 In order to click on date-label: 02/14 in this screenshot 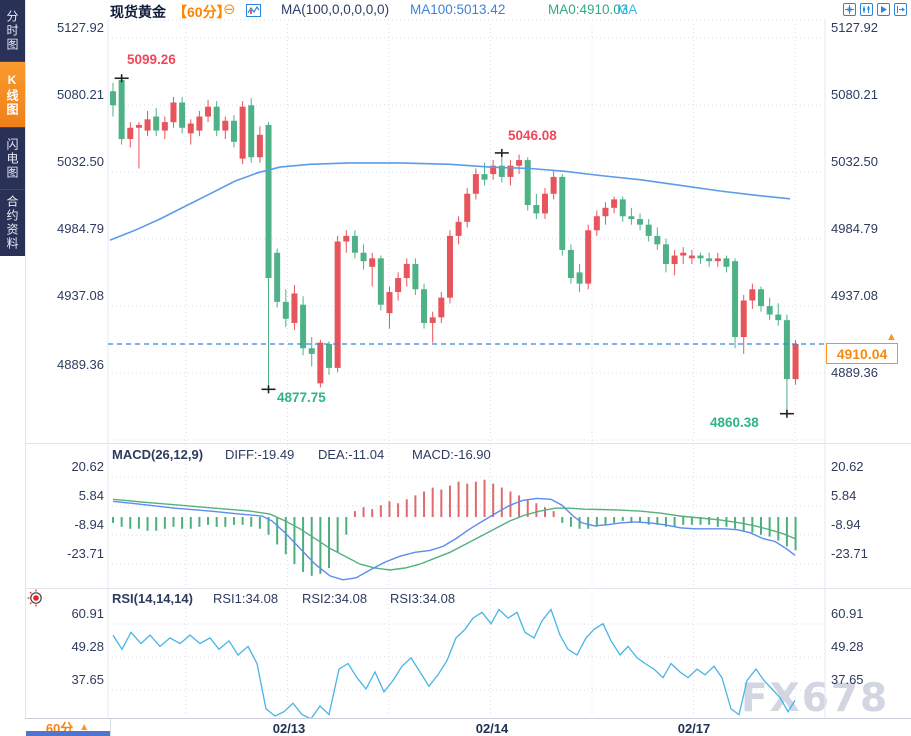, I will do `click(492, 728)`.